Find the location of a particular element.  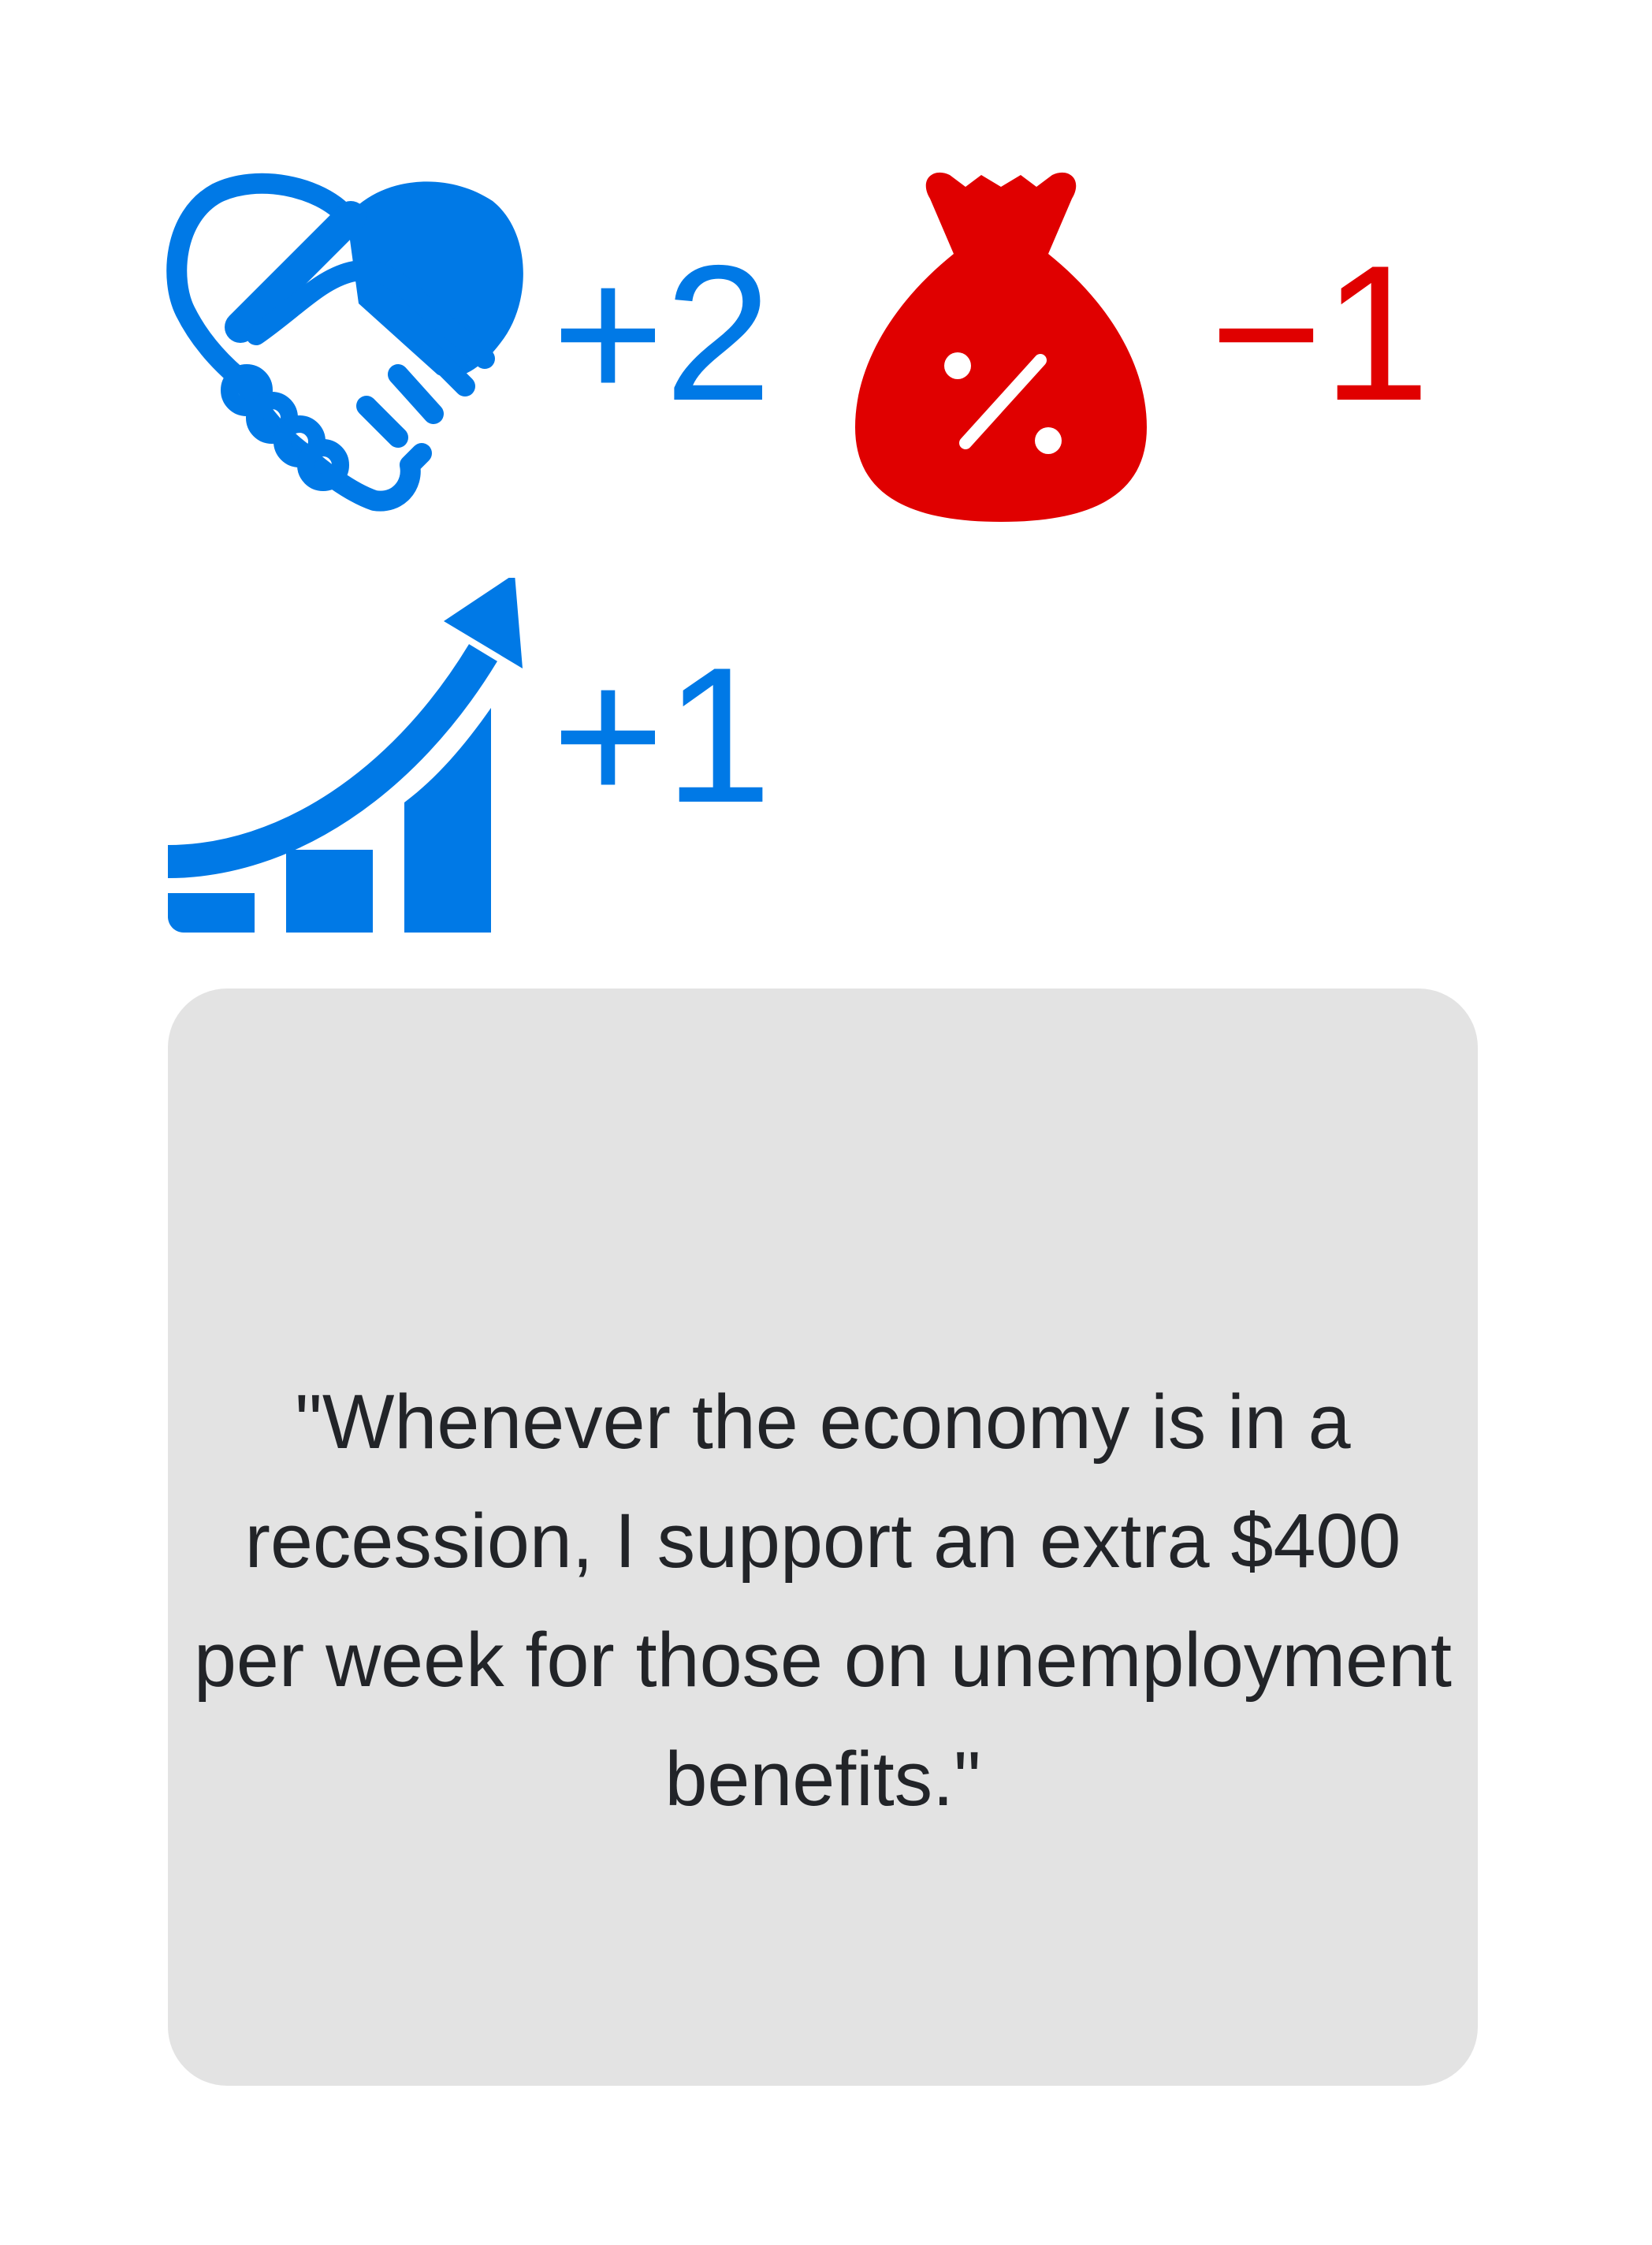

score-money-bag: −1 is located at coordinates (1320, 333).